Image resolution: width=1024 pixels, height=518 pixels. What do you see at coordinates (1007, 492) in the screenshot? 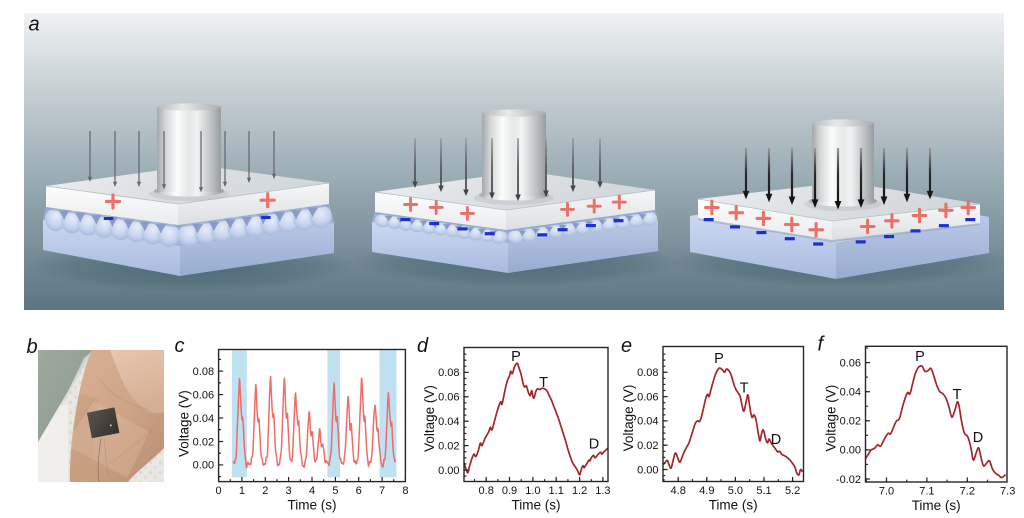
I see `svg-text: 7.3` at bounding box center [1007, 492].